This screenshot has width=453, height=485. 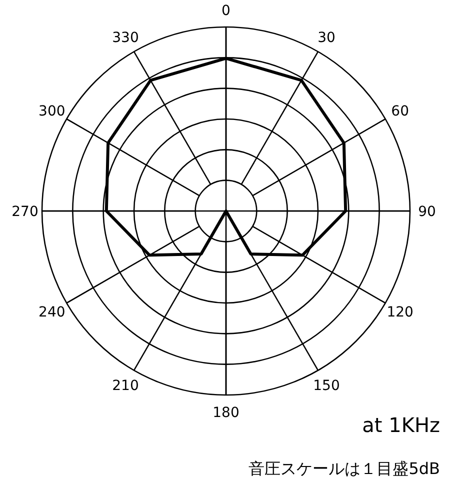 What do you see at coordinates (401, 425) in the screenshot?
I see `annotation: at 1KHz` at bounding box center [401, 425].